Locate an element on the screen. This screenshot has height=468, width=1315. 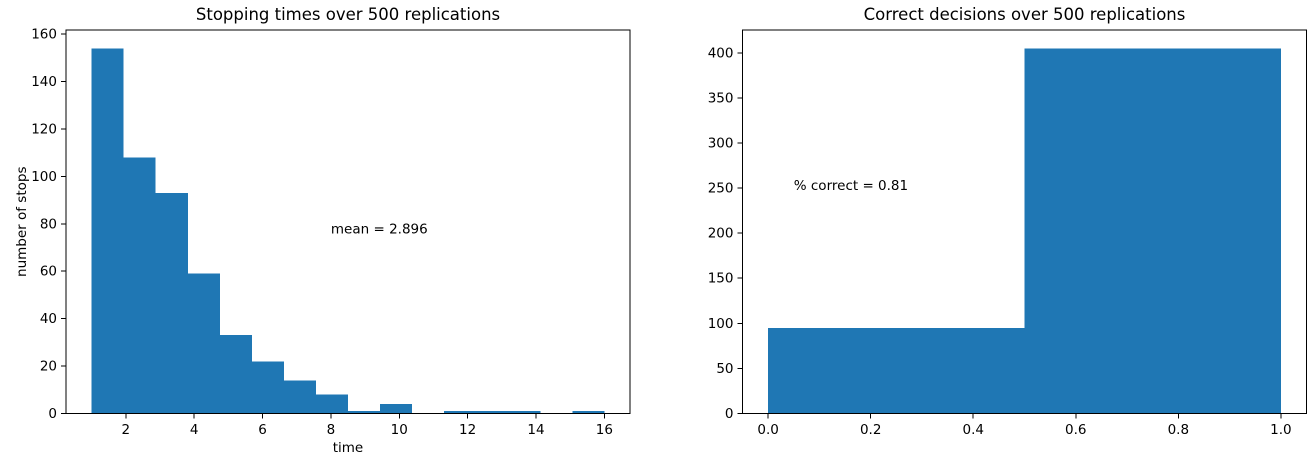
y-tick-label: 50 is located at coordinates (724, 369).